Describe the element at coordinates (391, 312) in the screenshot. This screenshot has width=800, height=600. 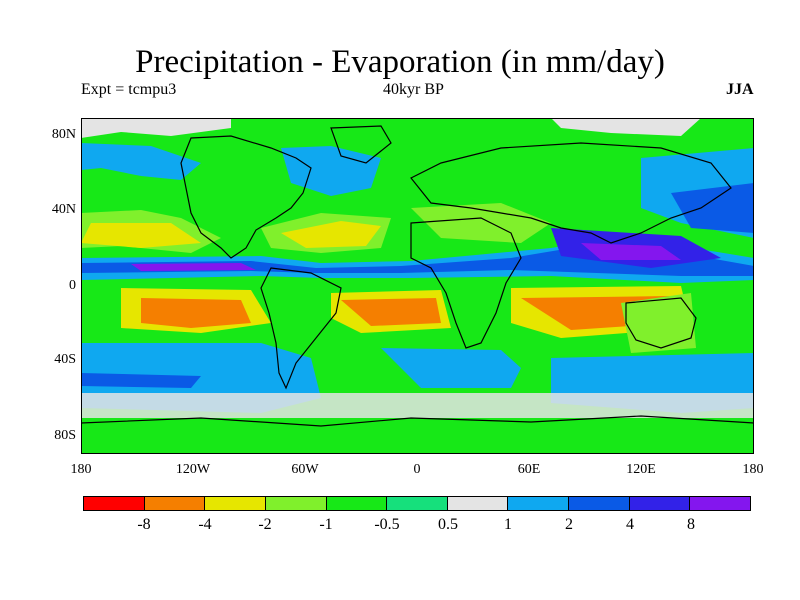
I see `field-orange-satl` at that location.